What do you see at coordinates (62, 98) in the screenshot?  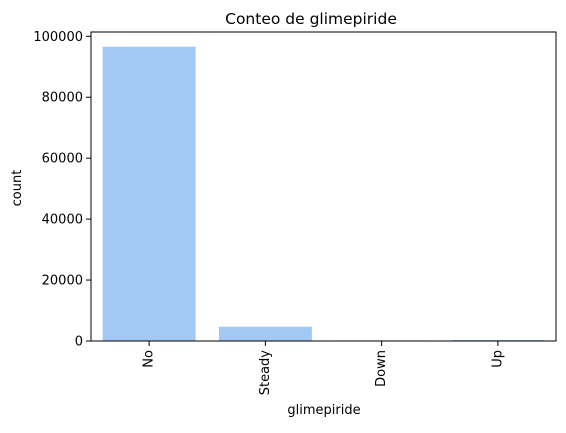 I see `y-tick-label: 80000` at bounding box center [62, 98].